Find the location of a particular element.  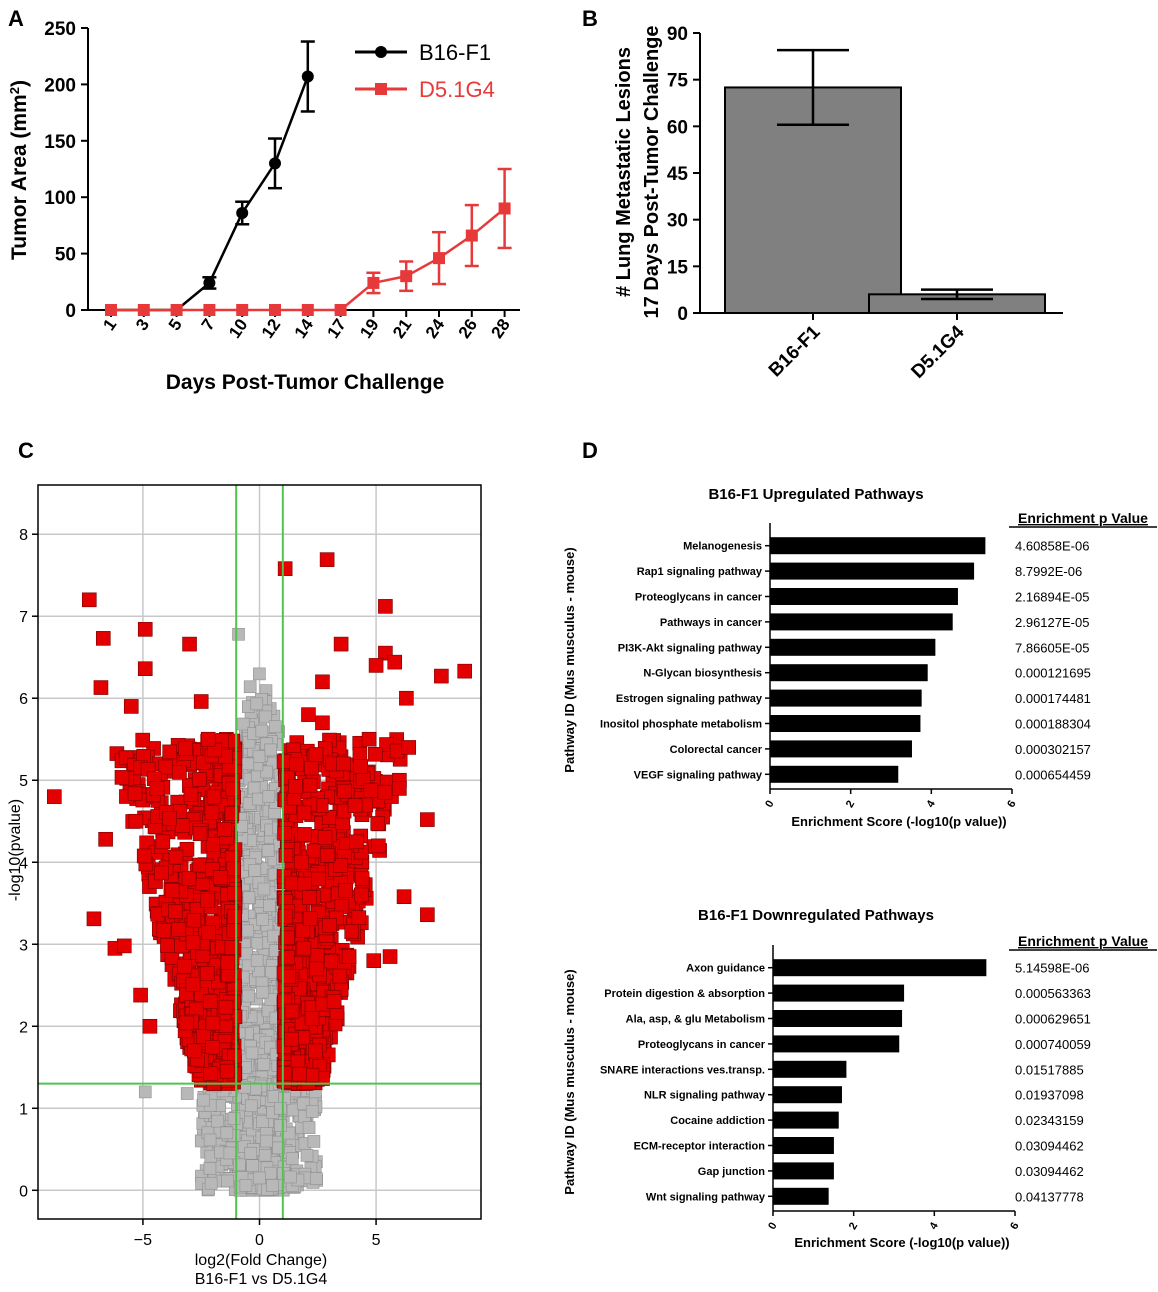

y-tick-label: 250 is located at coordinates (60, 29).